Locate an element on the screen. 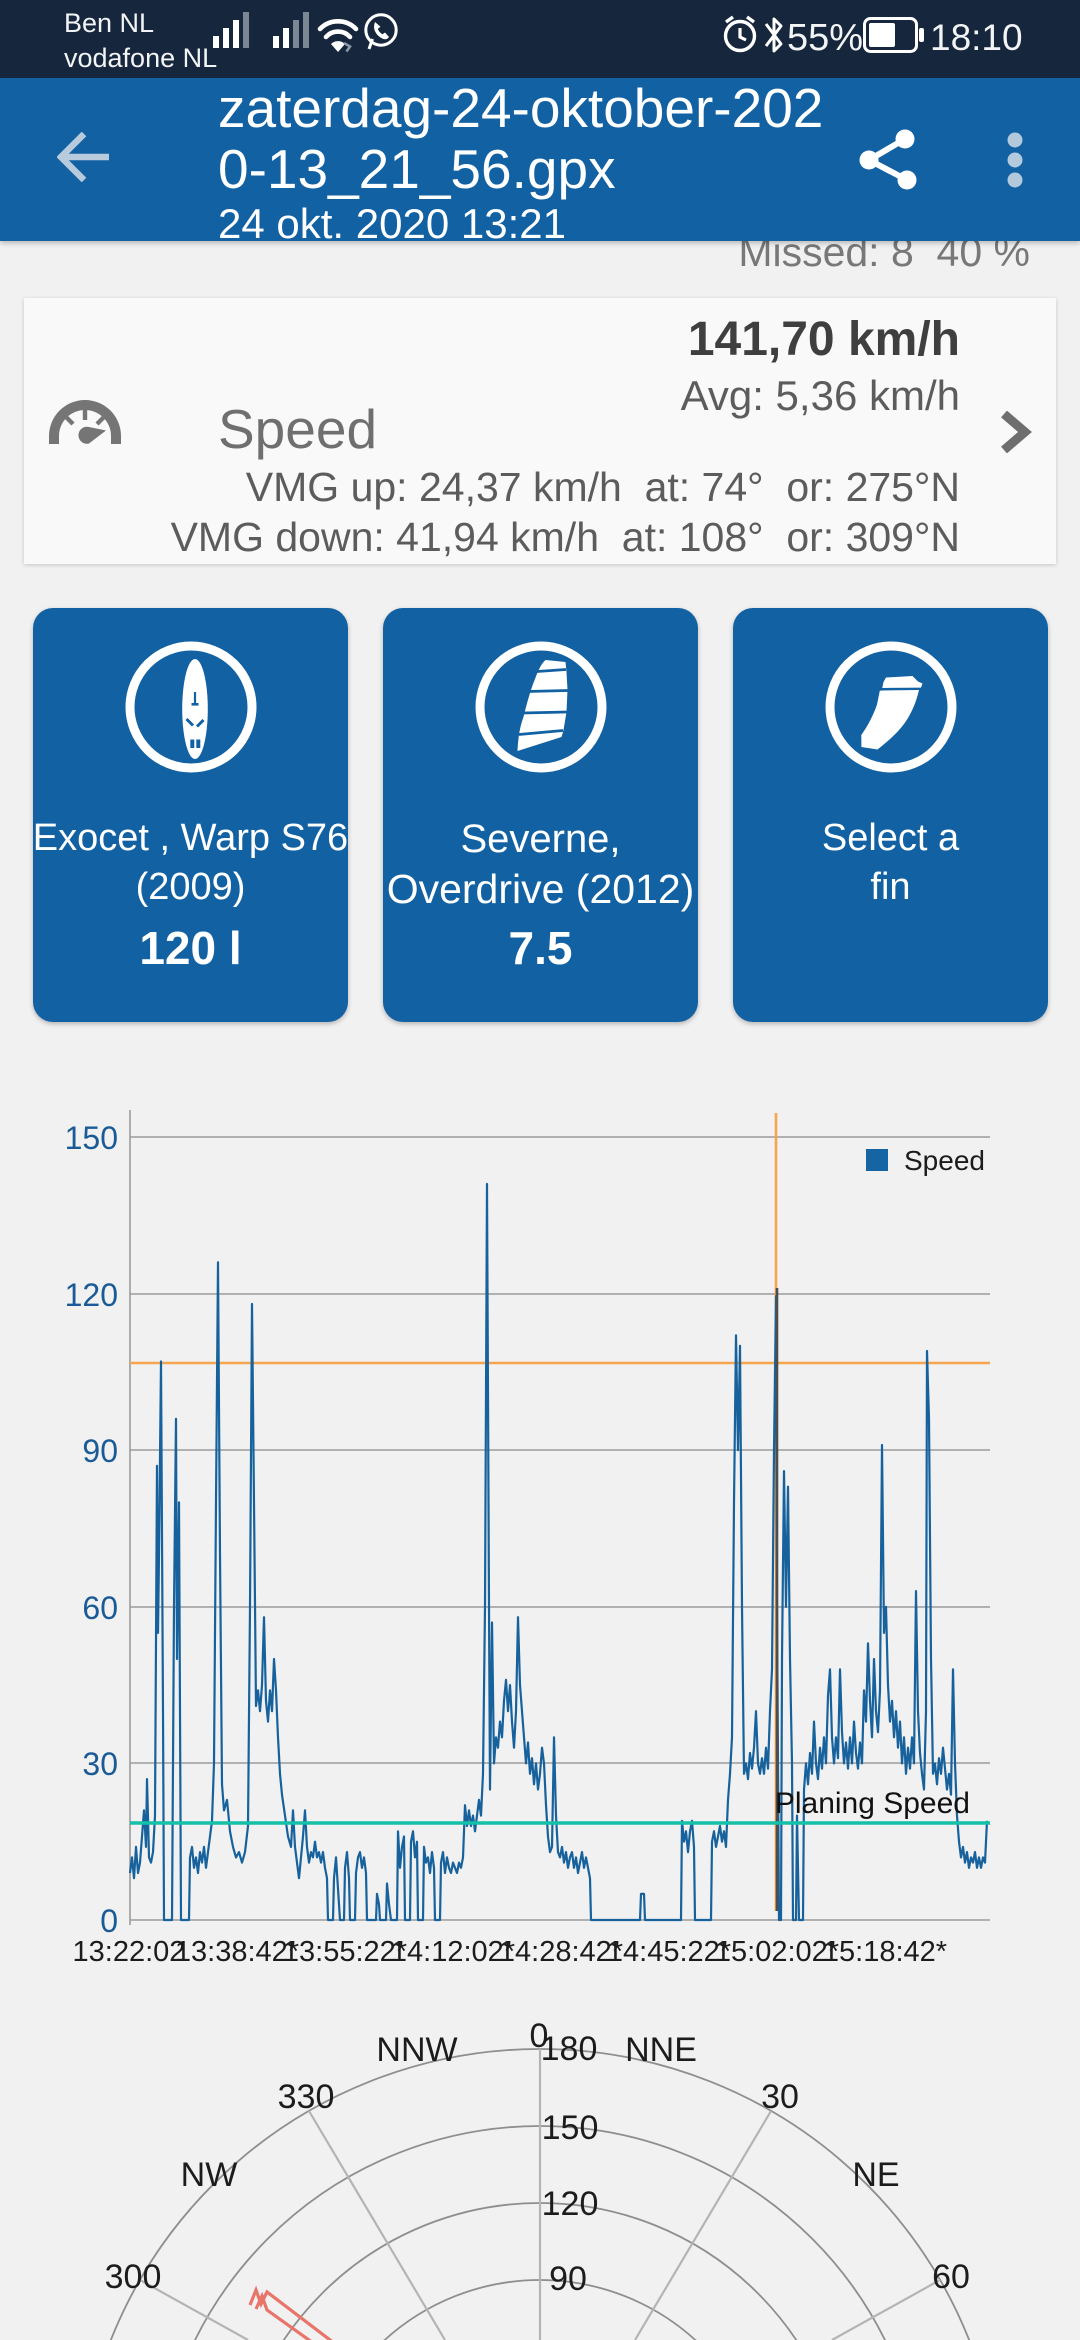 The image size is (1080, 2340). svg-text: Planing Speed is located at coordinates (872, 1803).